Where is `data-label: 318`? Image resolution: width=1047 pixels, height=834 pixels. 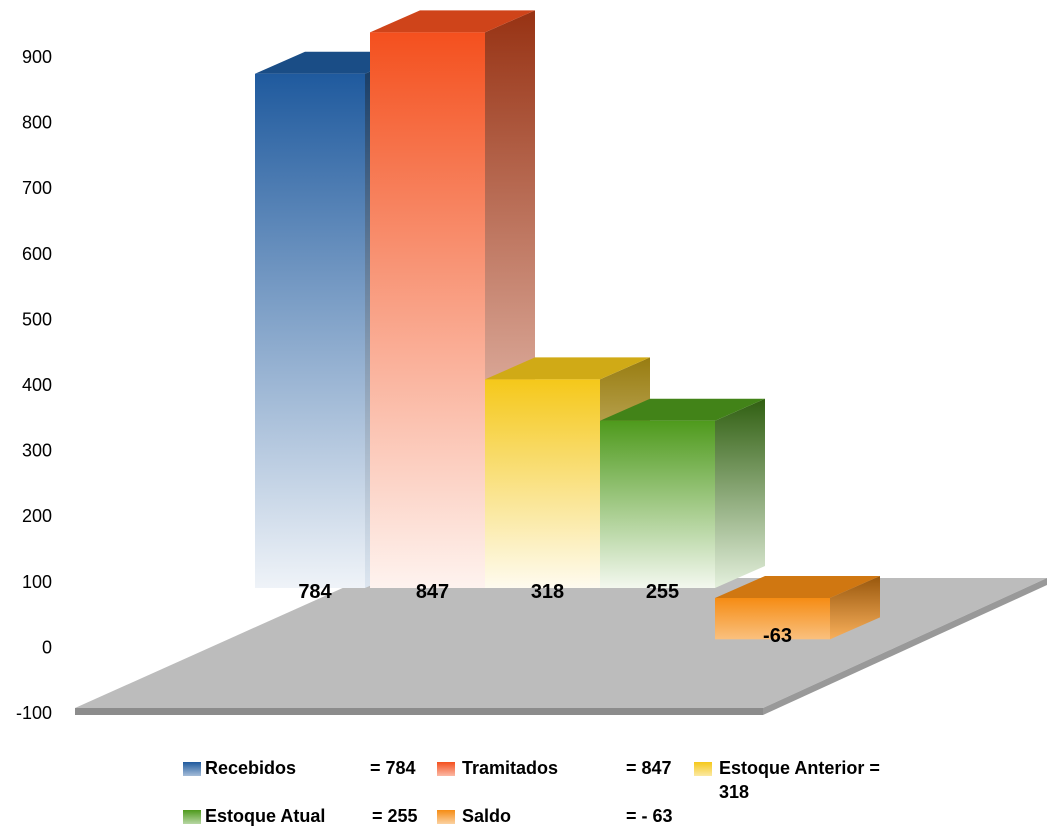
data-label: 318 is located at coordinates (547, 592).